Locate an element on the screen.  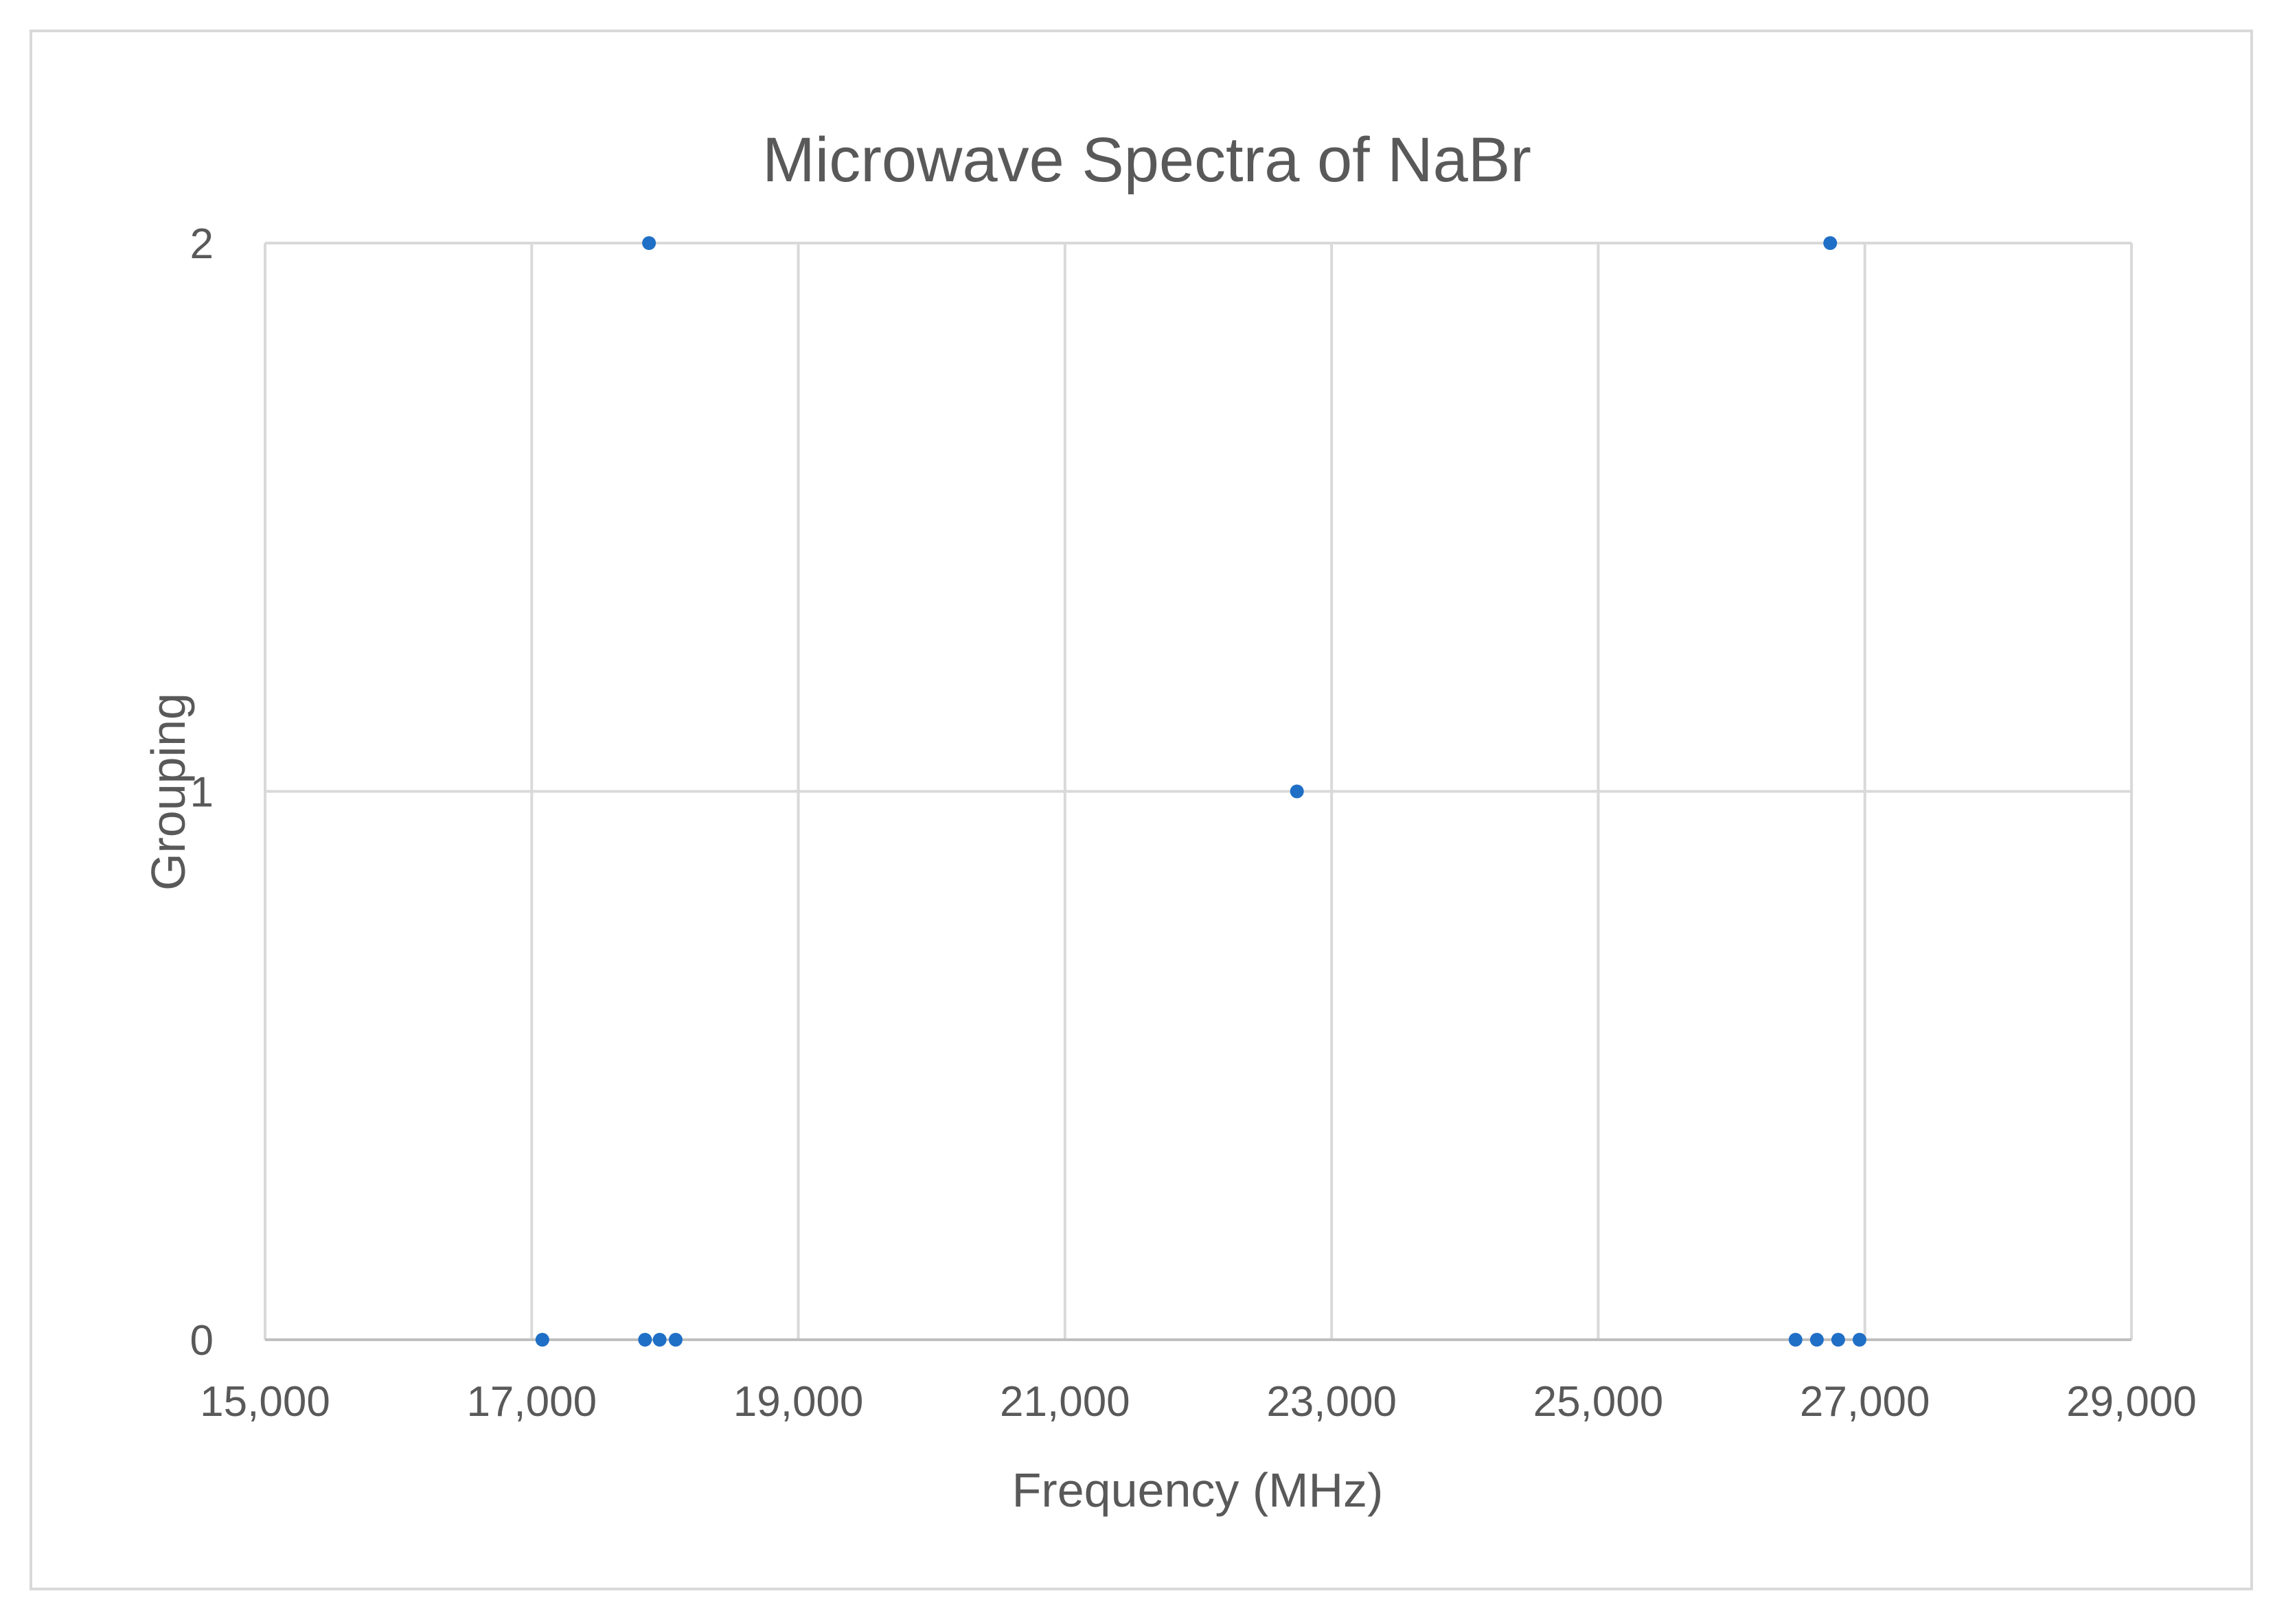
y-tick-label: 1 is located at coordinates (202, 792).